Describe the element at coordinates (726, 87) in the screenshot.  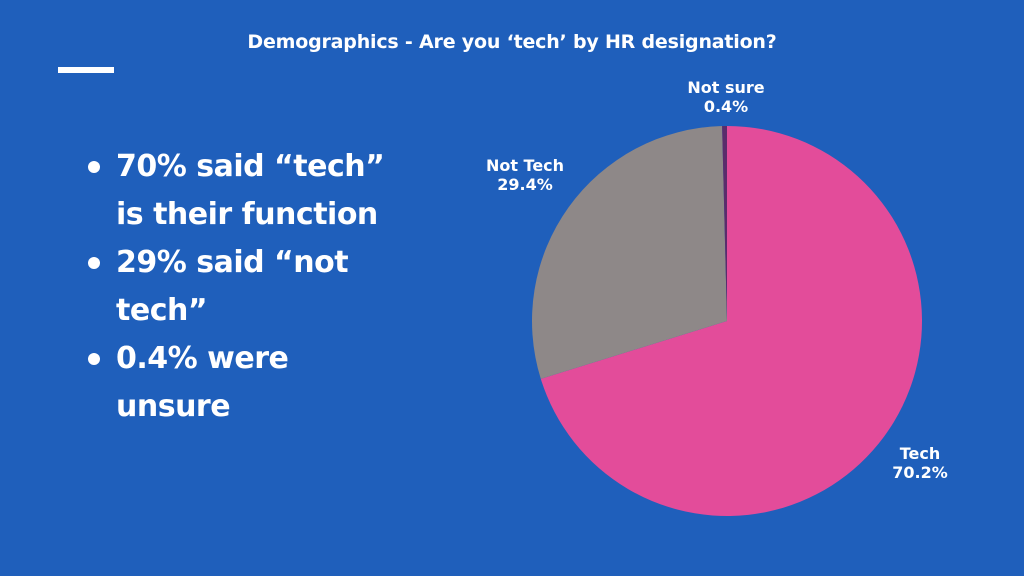
I see `slice-label-name: Not sure` at that location.